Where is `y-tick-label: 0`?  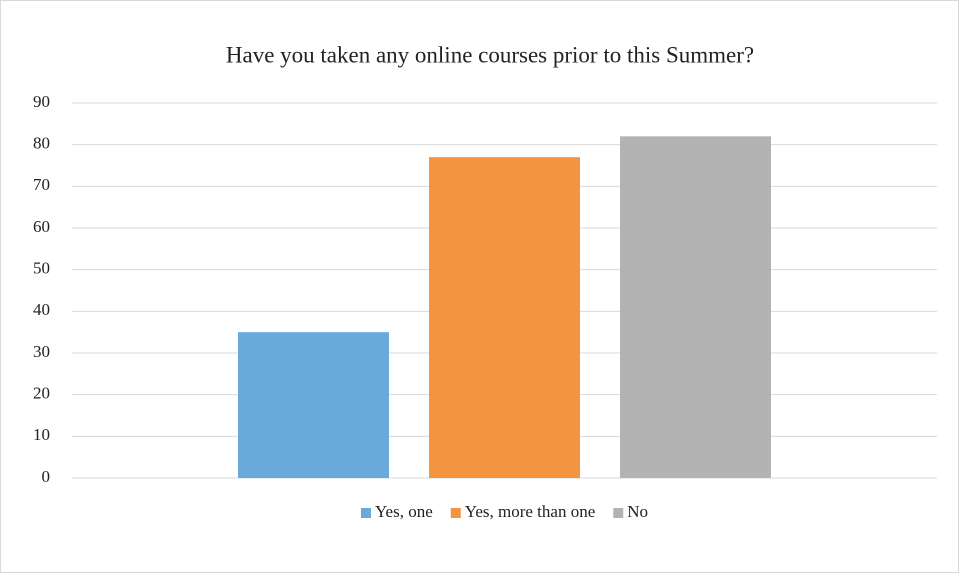 y-tick-label: 0 is located at coordinates (46, 476).